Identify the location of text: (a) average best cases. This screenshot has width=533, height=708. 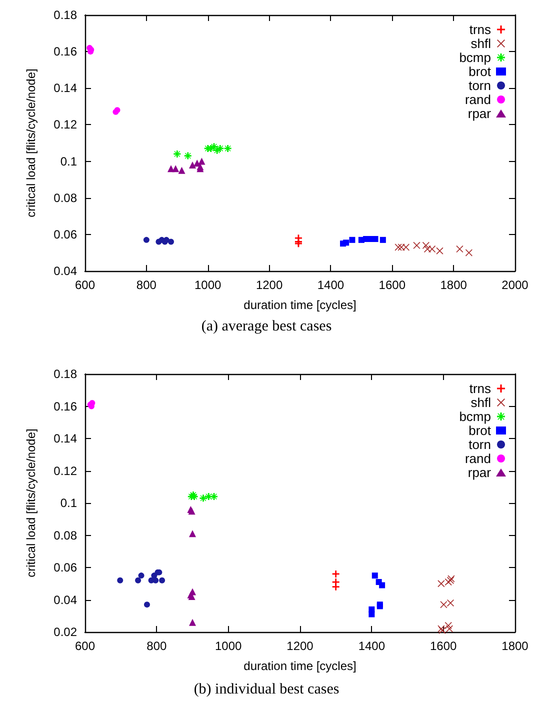
(266, 326).